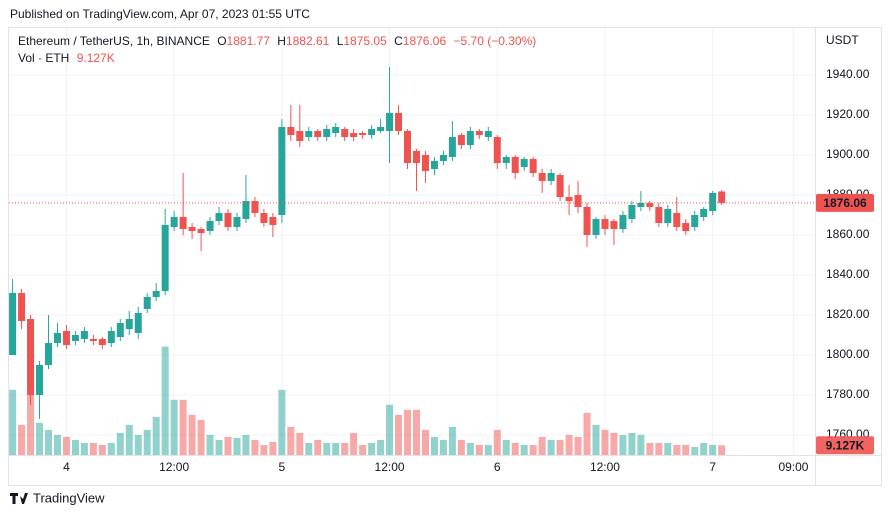 Image resolution: width=890 pixels, height=517 pixels. I want to click on open-value: 1881.77, so click(249, 41).